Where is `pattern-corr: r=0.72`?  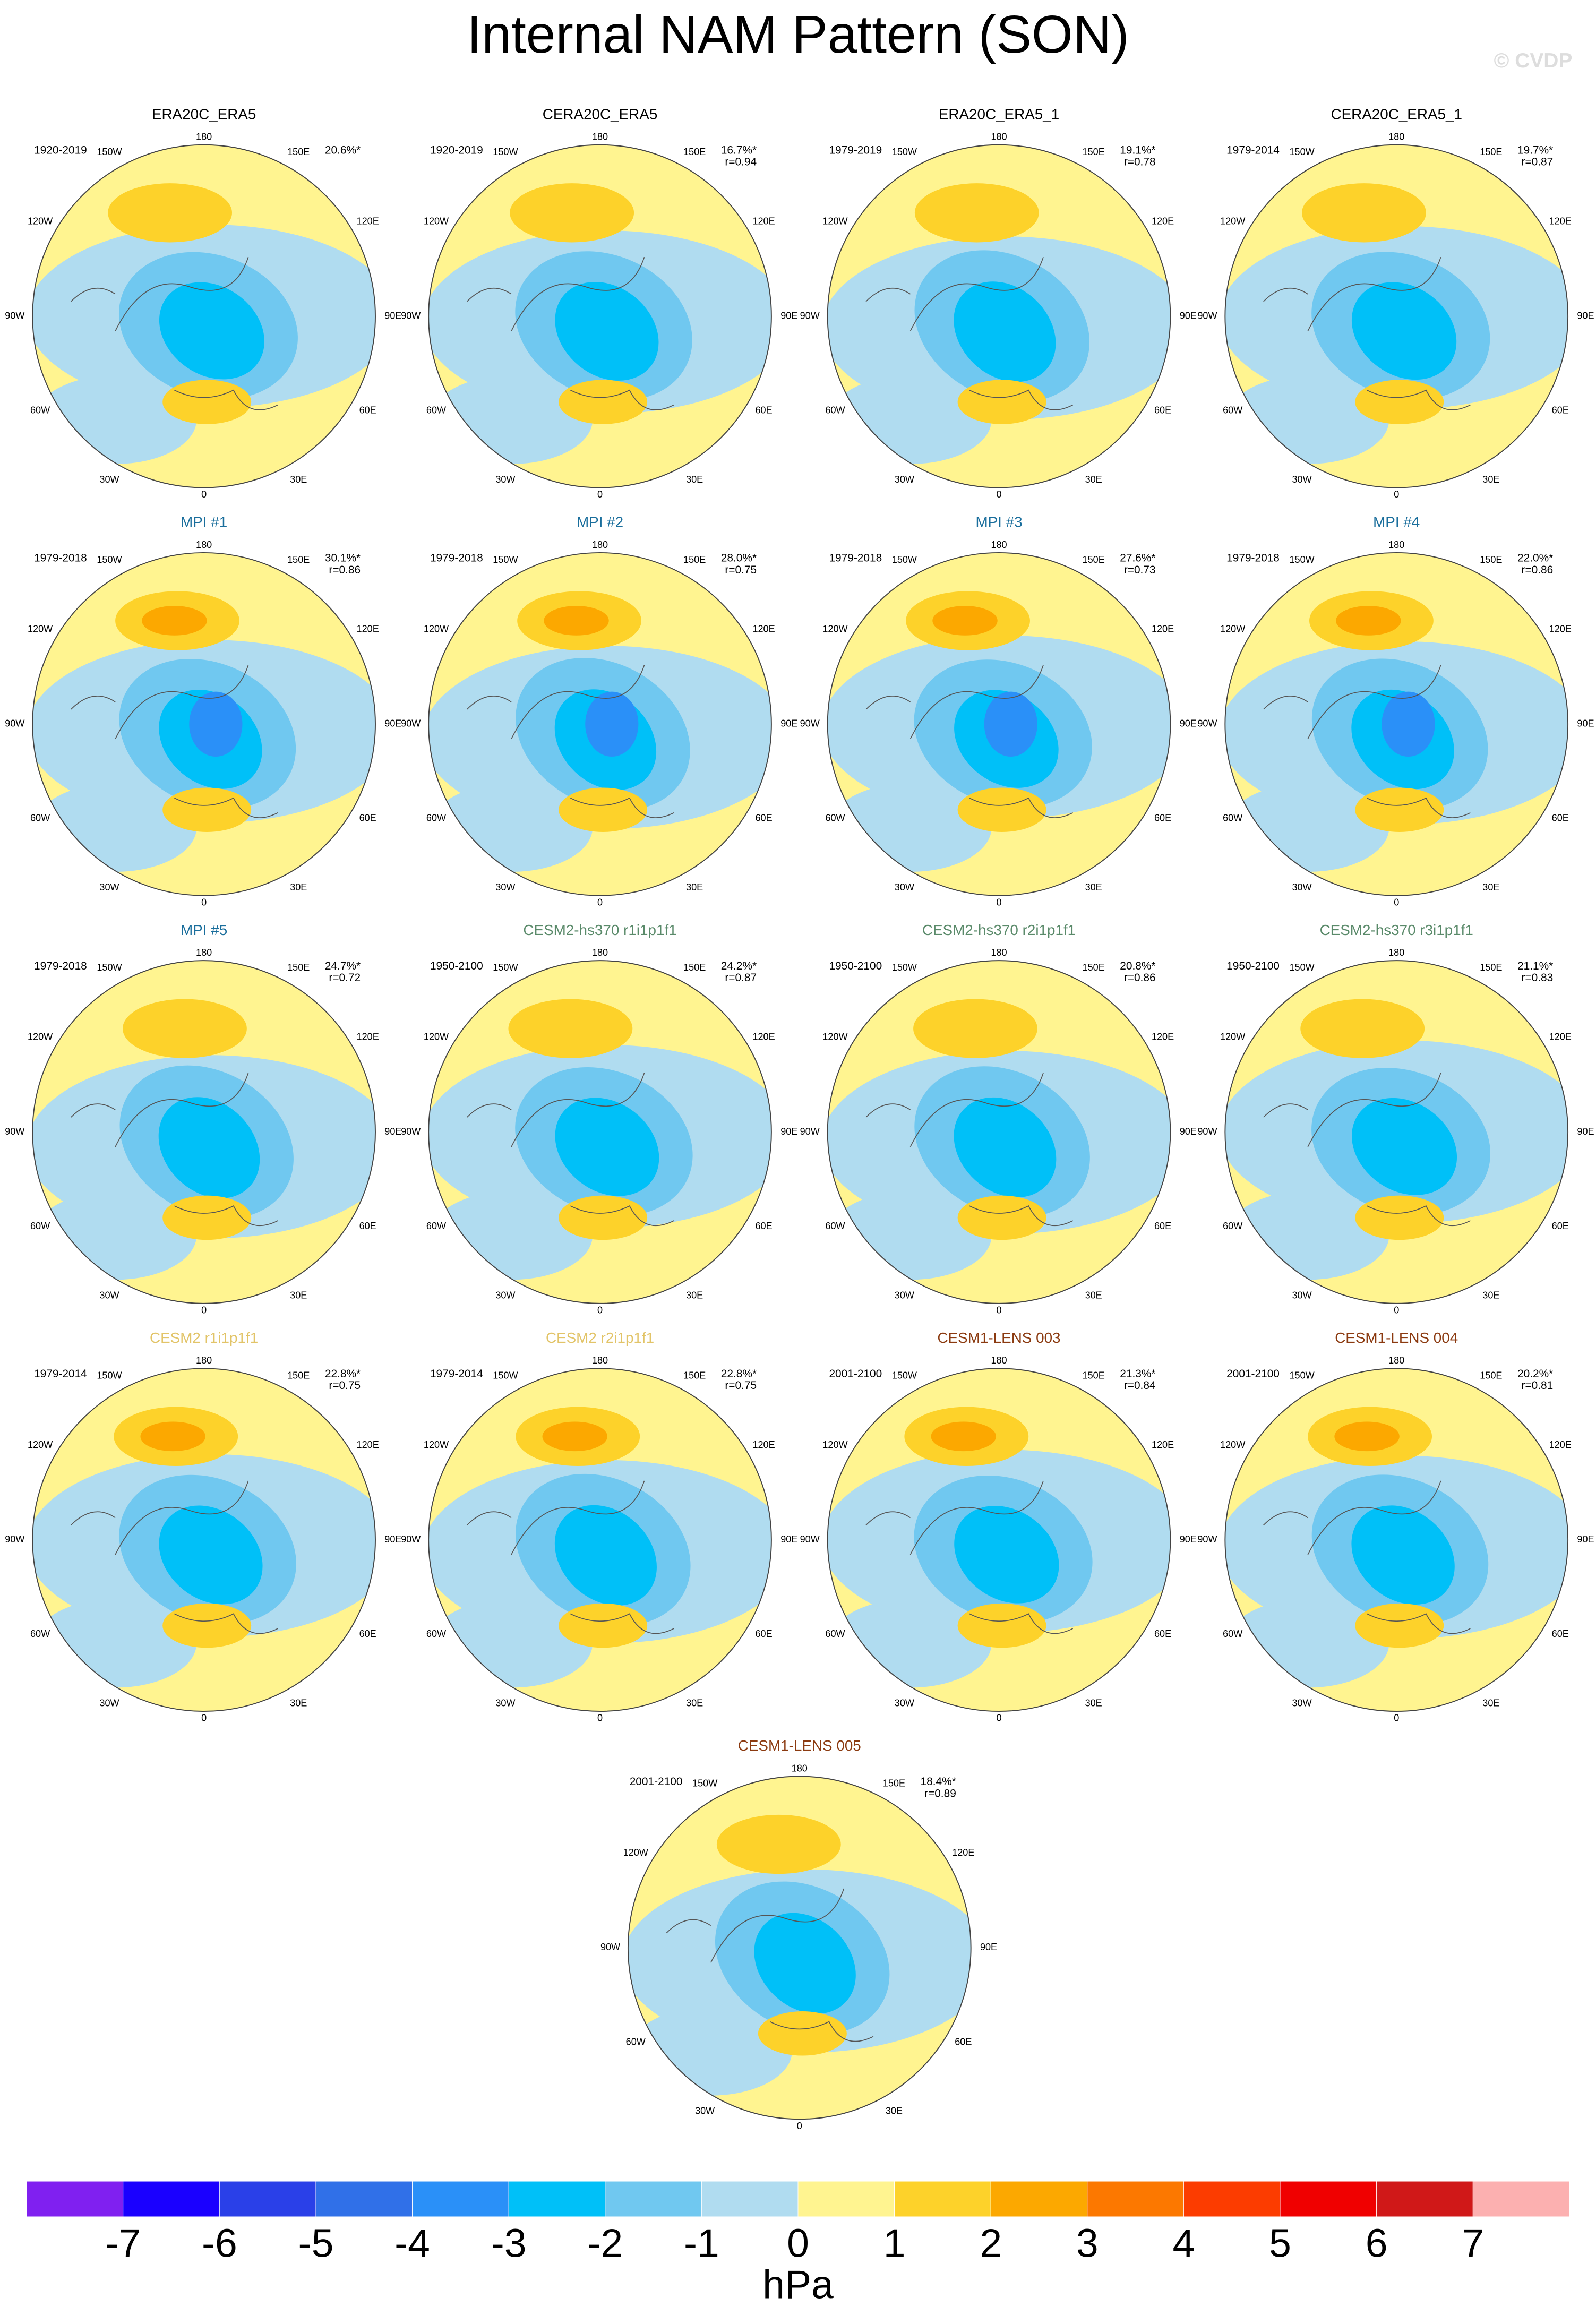 pattern-corr: r=0.72 is located at coordinates (345, 978).